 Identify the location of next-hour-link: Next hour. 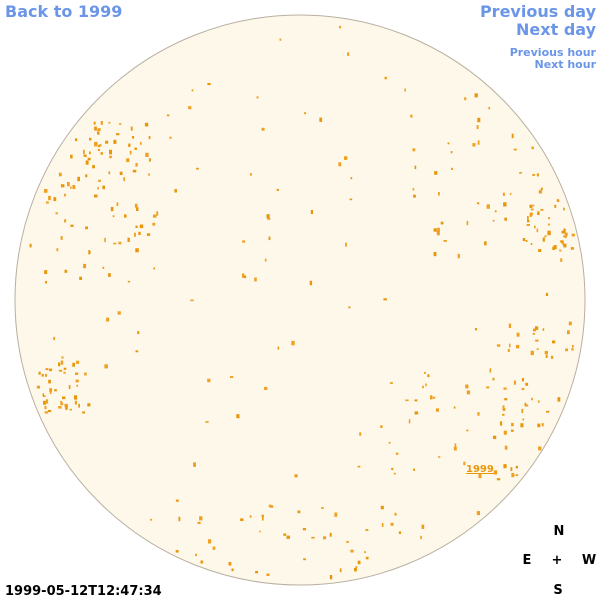
(566, 64).